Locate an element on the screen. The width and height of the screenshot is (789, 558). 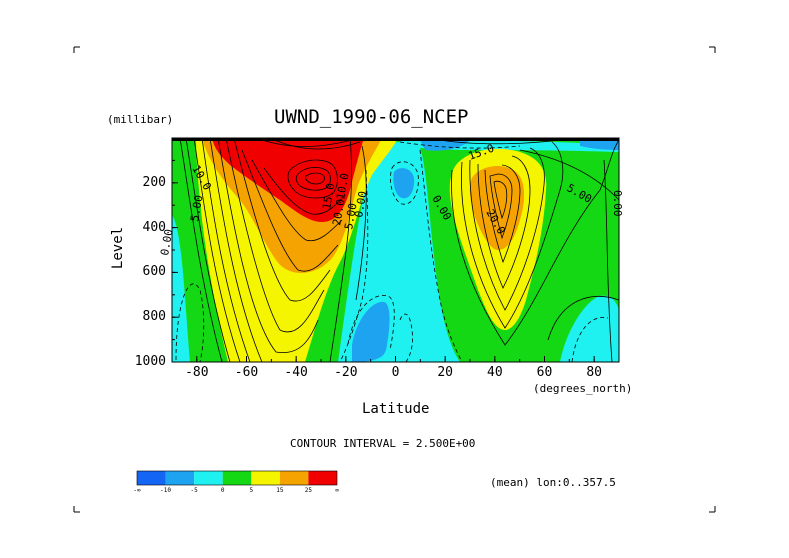
colorbar-label: ∞ is located at coordinates (337, 490).